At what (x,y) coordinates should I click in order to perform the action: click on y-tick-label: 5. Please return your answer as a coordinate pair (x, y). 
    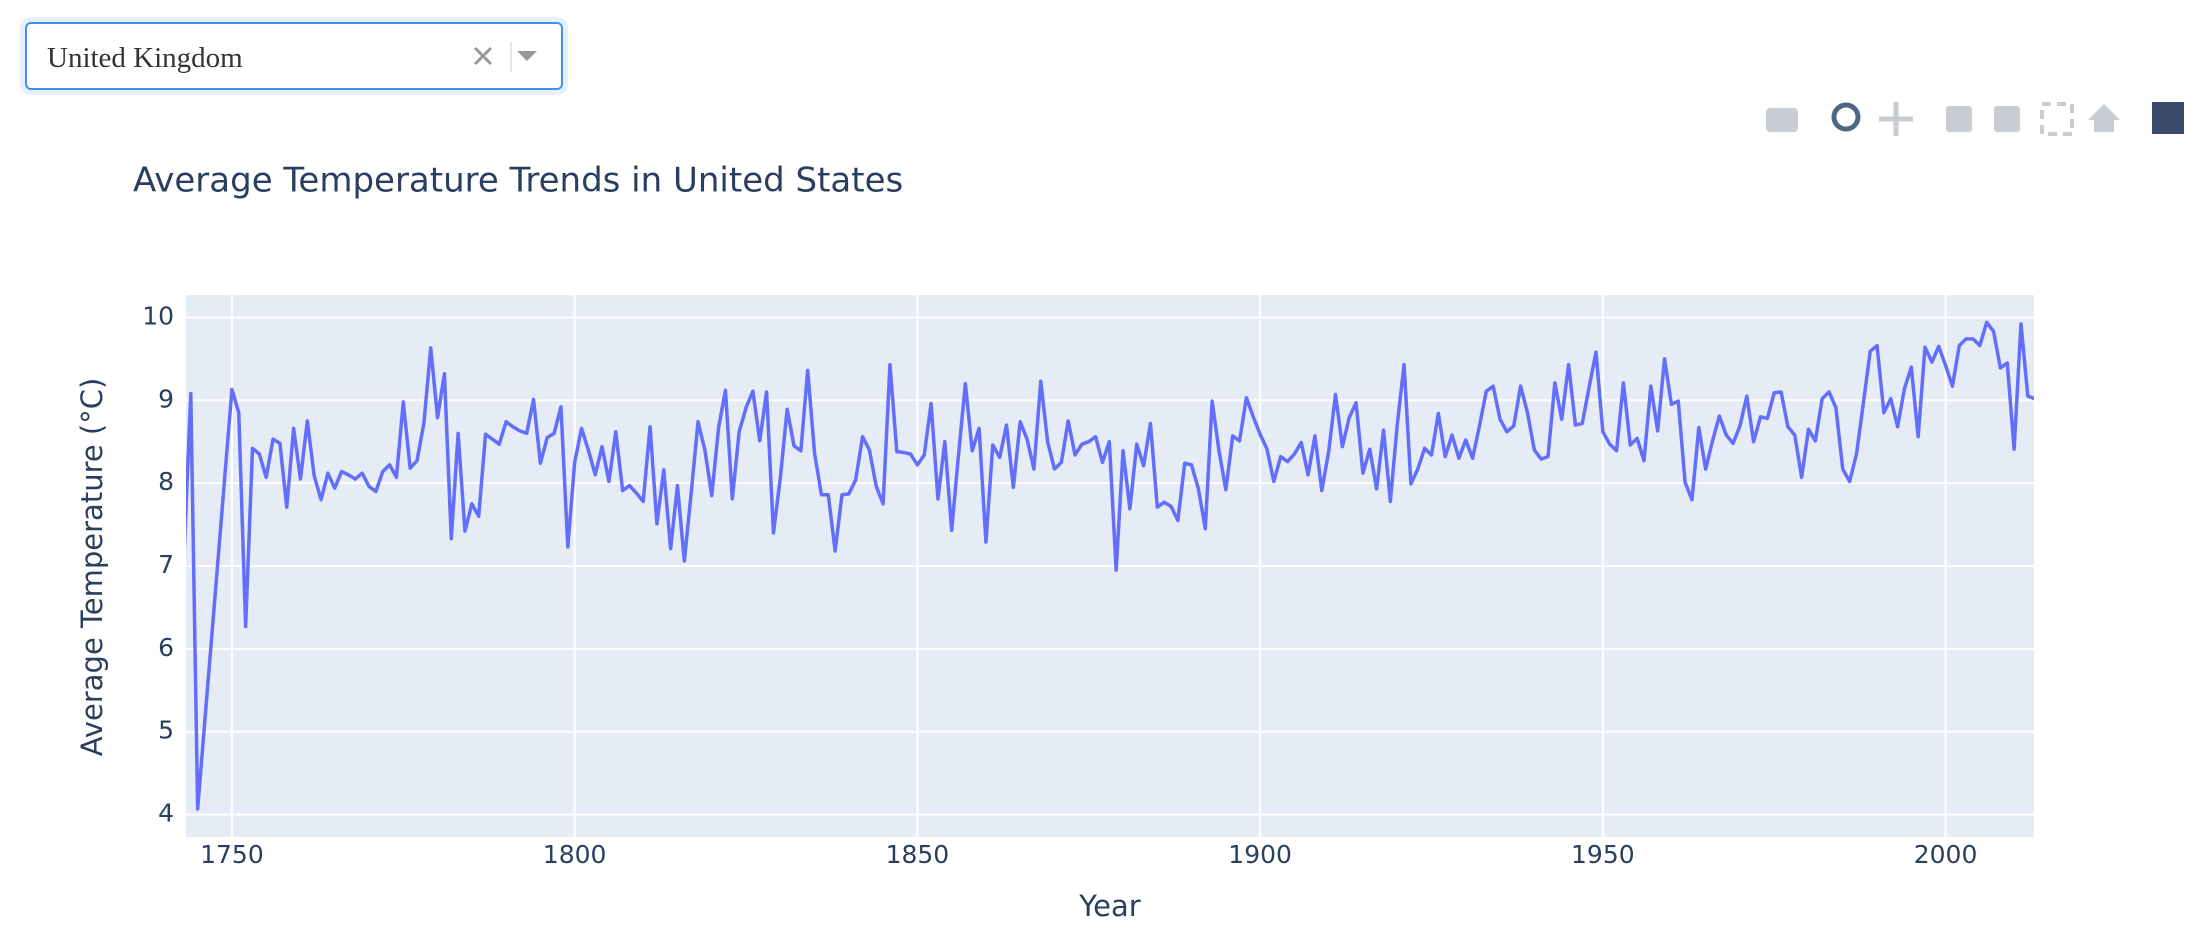
    Looking at the image, I should click on (166, 730).